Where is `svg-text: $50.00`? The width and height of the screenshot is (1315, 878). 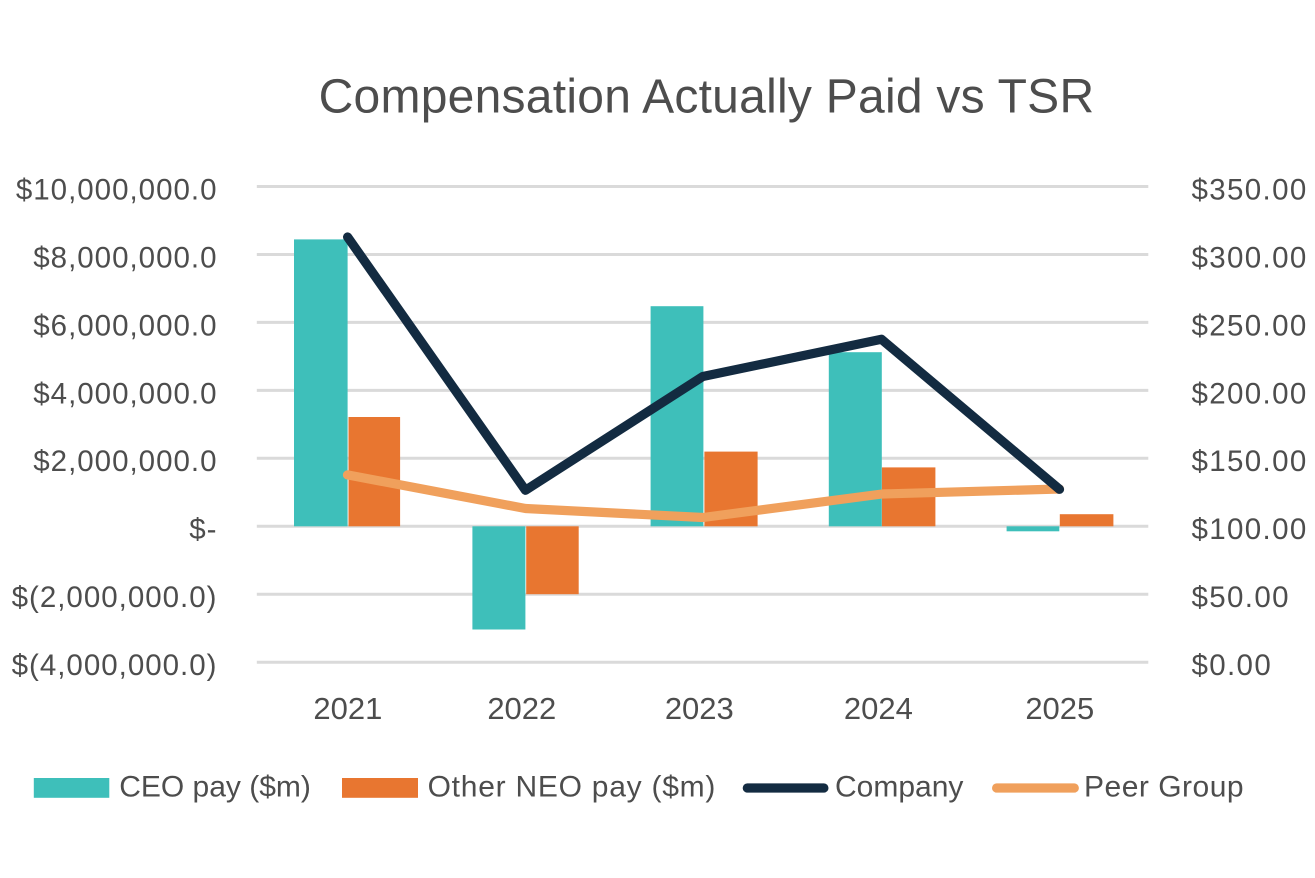 svg-text: $50.00 is located at coordinates (1241, 597).